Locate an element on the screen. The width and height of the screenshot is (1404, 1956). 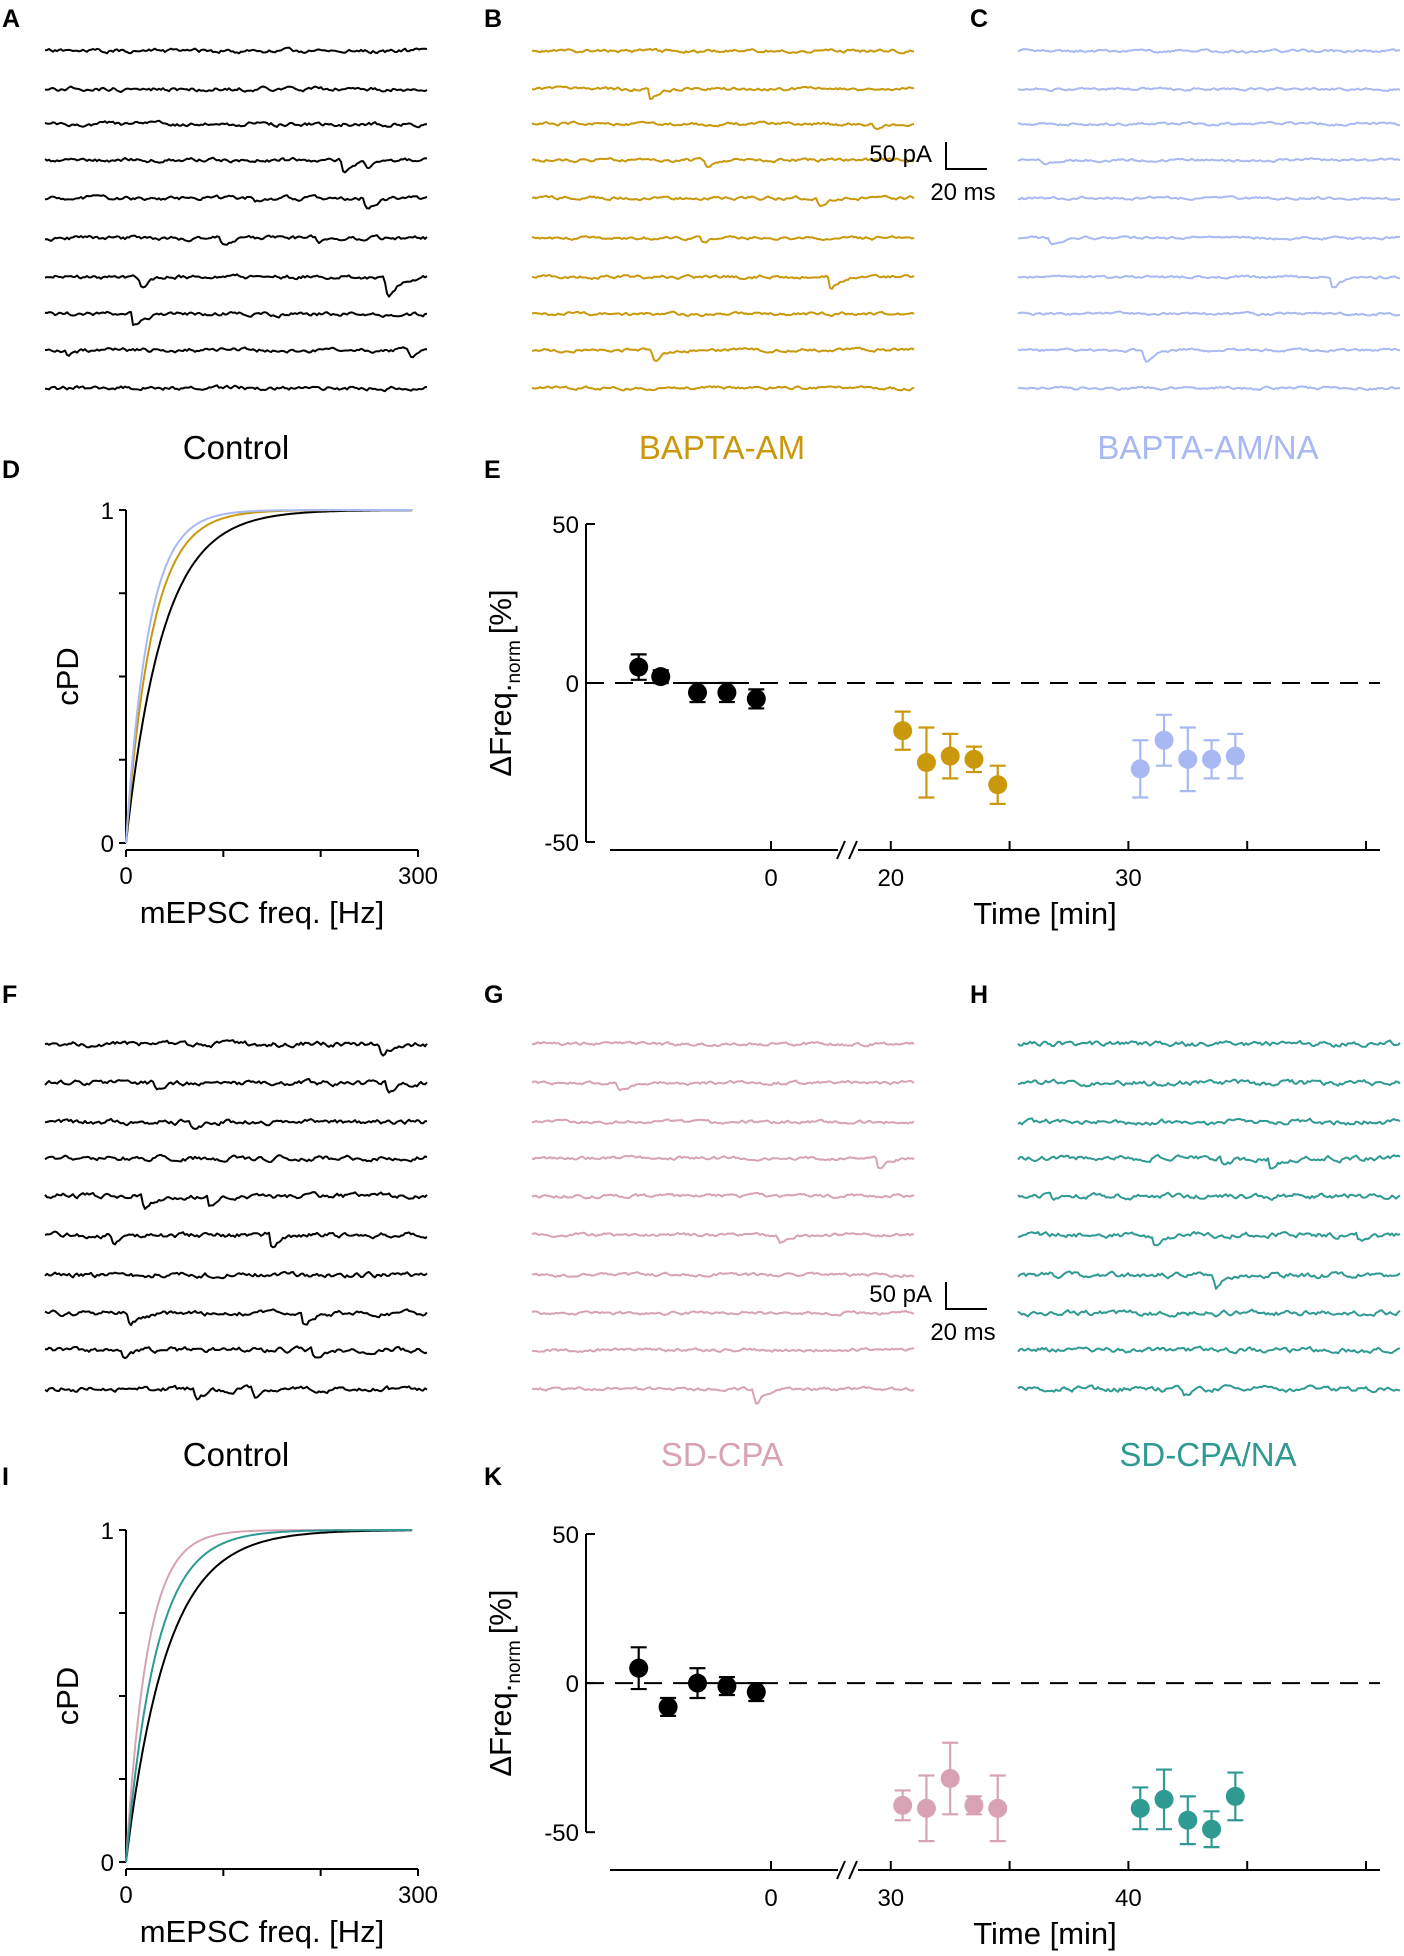
x-tick-label: 40 is located at coordinates (1128, 1898).